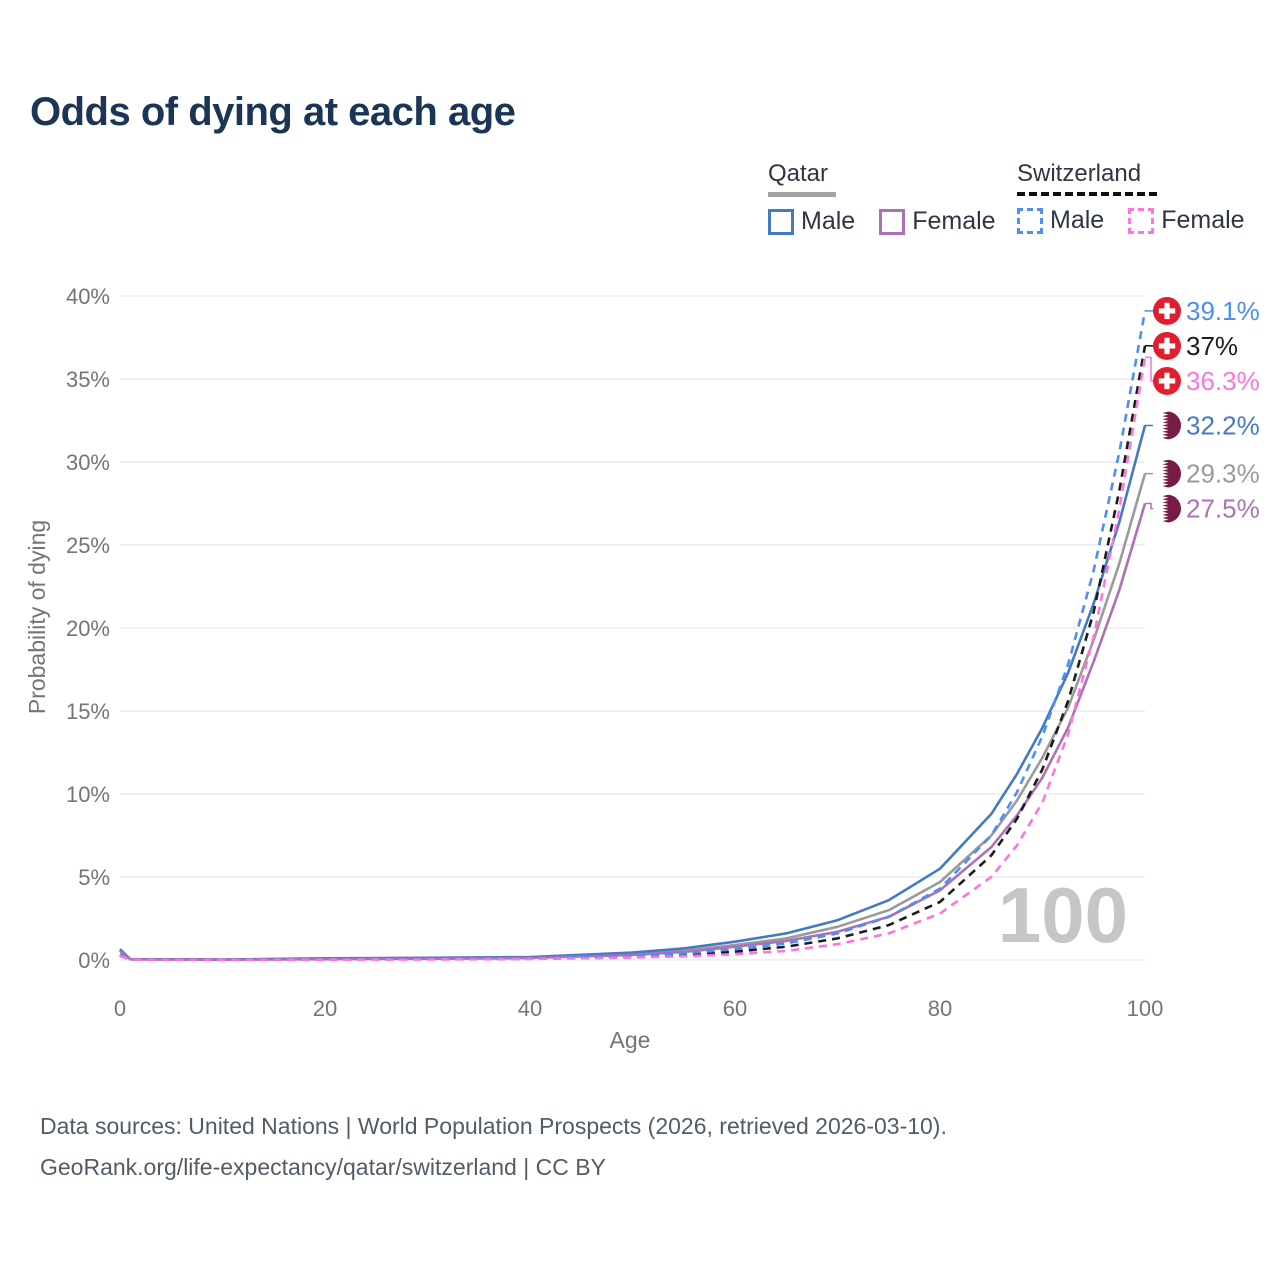 The height and width of the screenshot is (1280, 1280). I want to click on legend-country-switzerland: Switzerland, so click(1079, 173).